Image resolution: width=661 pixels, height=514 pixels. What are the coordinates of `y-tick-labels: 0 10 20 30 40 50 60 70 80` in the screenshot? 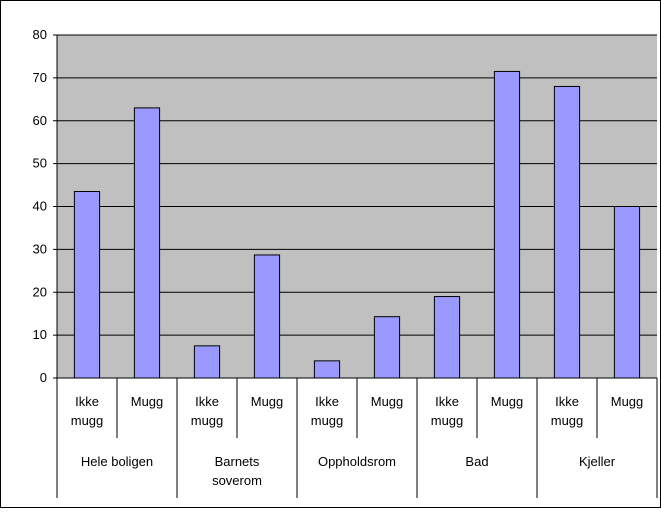 It's located at (40, 206).